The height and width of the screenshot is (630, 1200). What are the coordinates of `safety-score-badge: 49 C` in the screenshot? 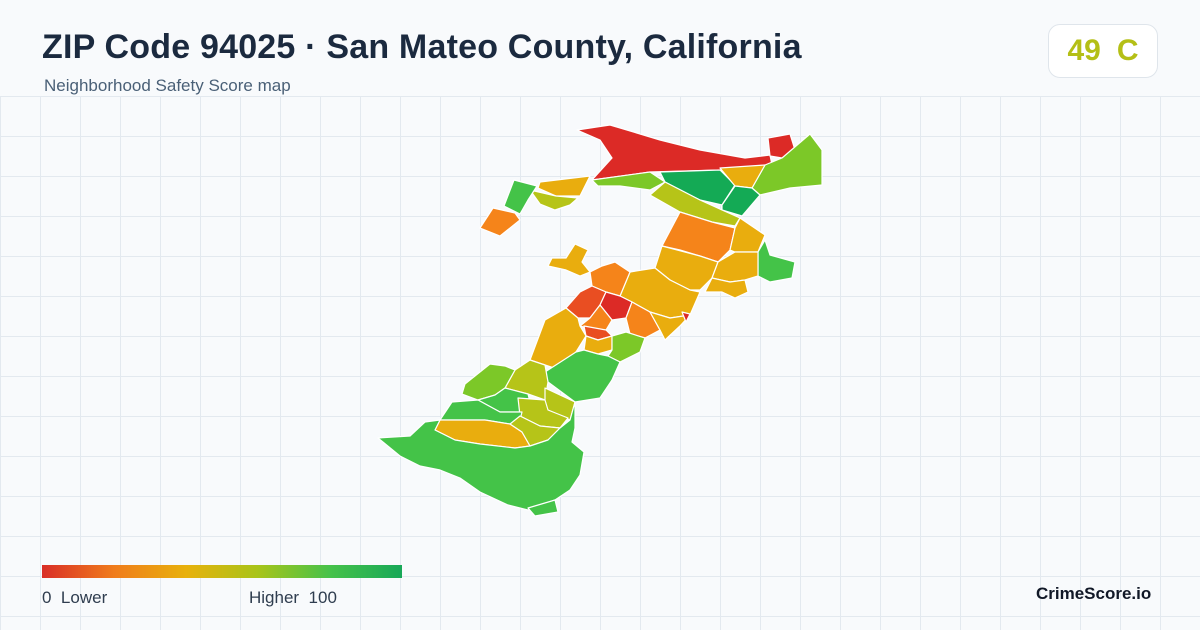 It's located at (1103, 51).